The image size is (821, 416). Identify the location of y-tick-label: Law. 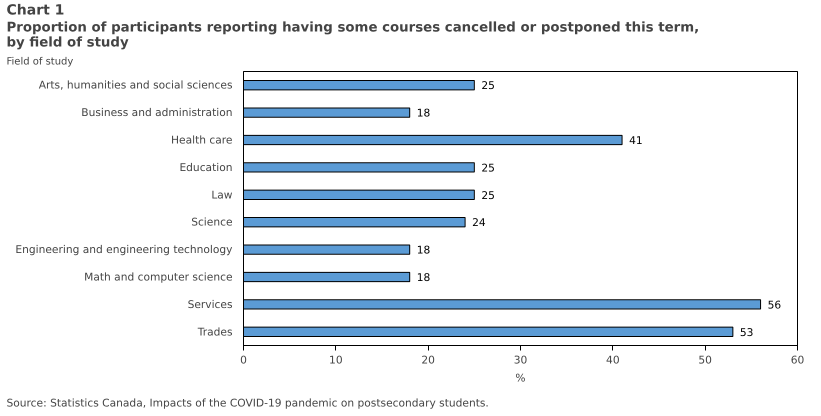
(222, 195).